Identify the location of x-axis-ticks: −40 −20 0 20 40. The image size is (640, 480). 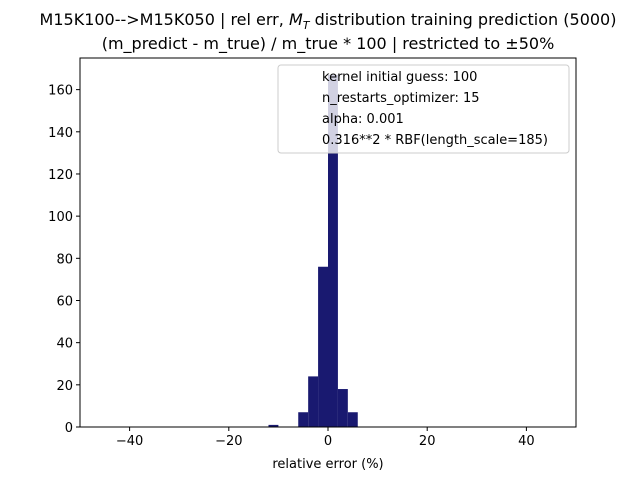
(325, 438).